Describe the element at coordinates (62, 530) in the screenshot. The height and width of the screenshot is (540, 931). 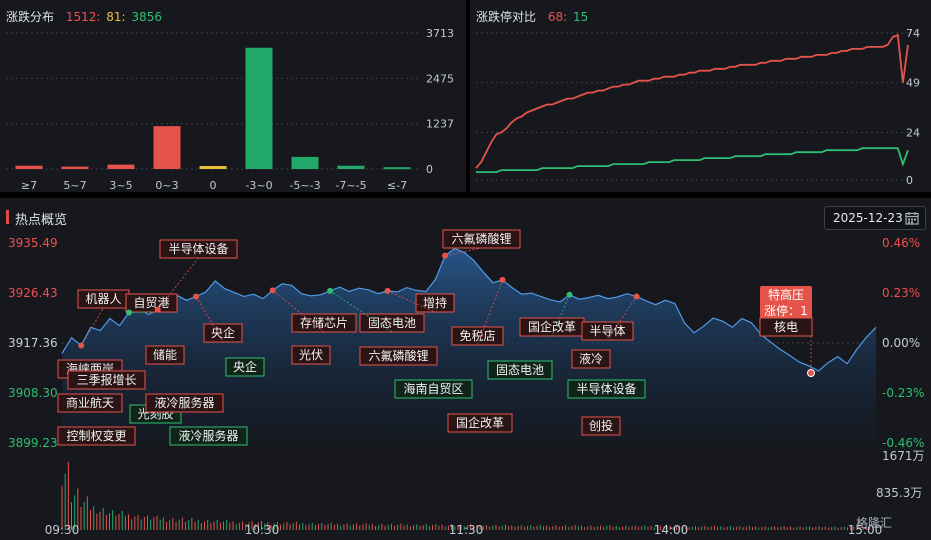
I see `time-tick-label: 09:30` at that location.